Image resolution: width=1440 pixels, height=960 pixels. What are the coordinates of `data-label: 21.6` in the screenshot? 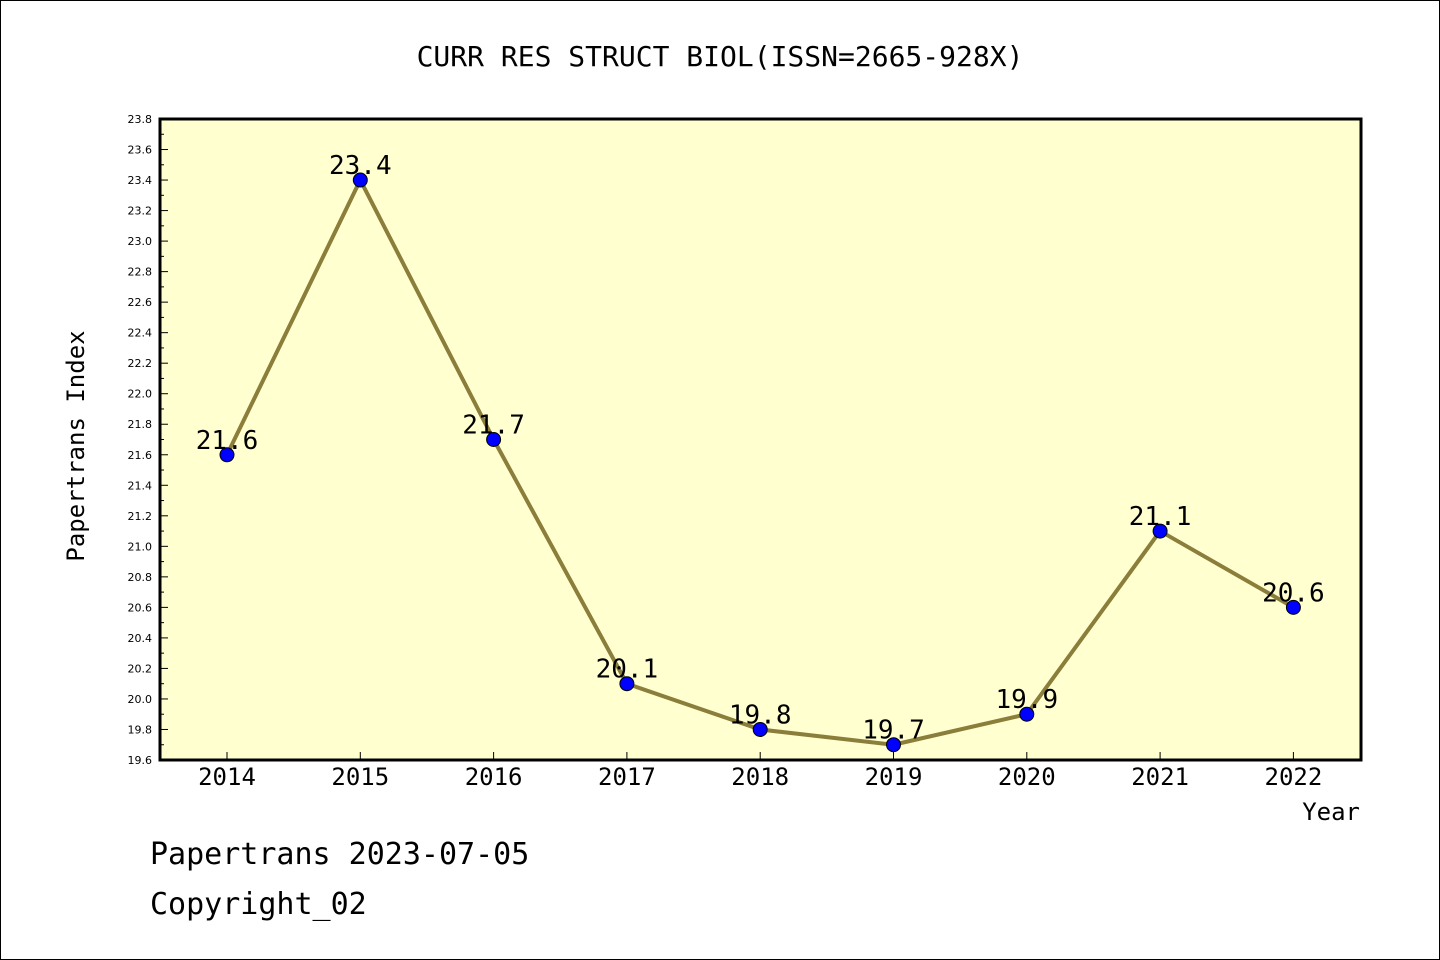 It's located at (227, 441).